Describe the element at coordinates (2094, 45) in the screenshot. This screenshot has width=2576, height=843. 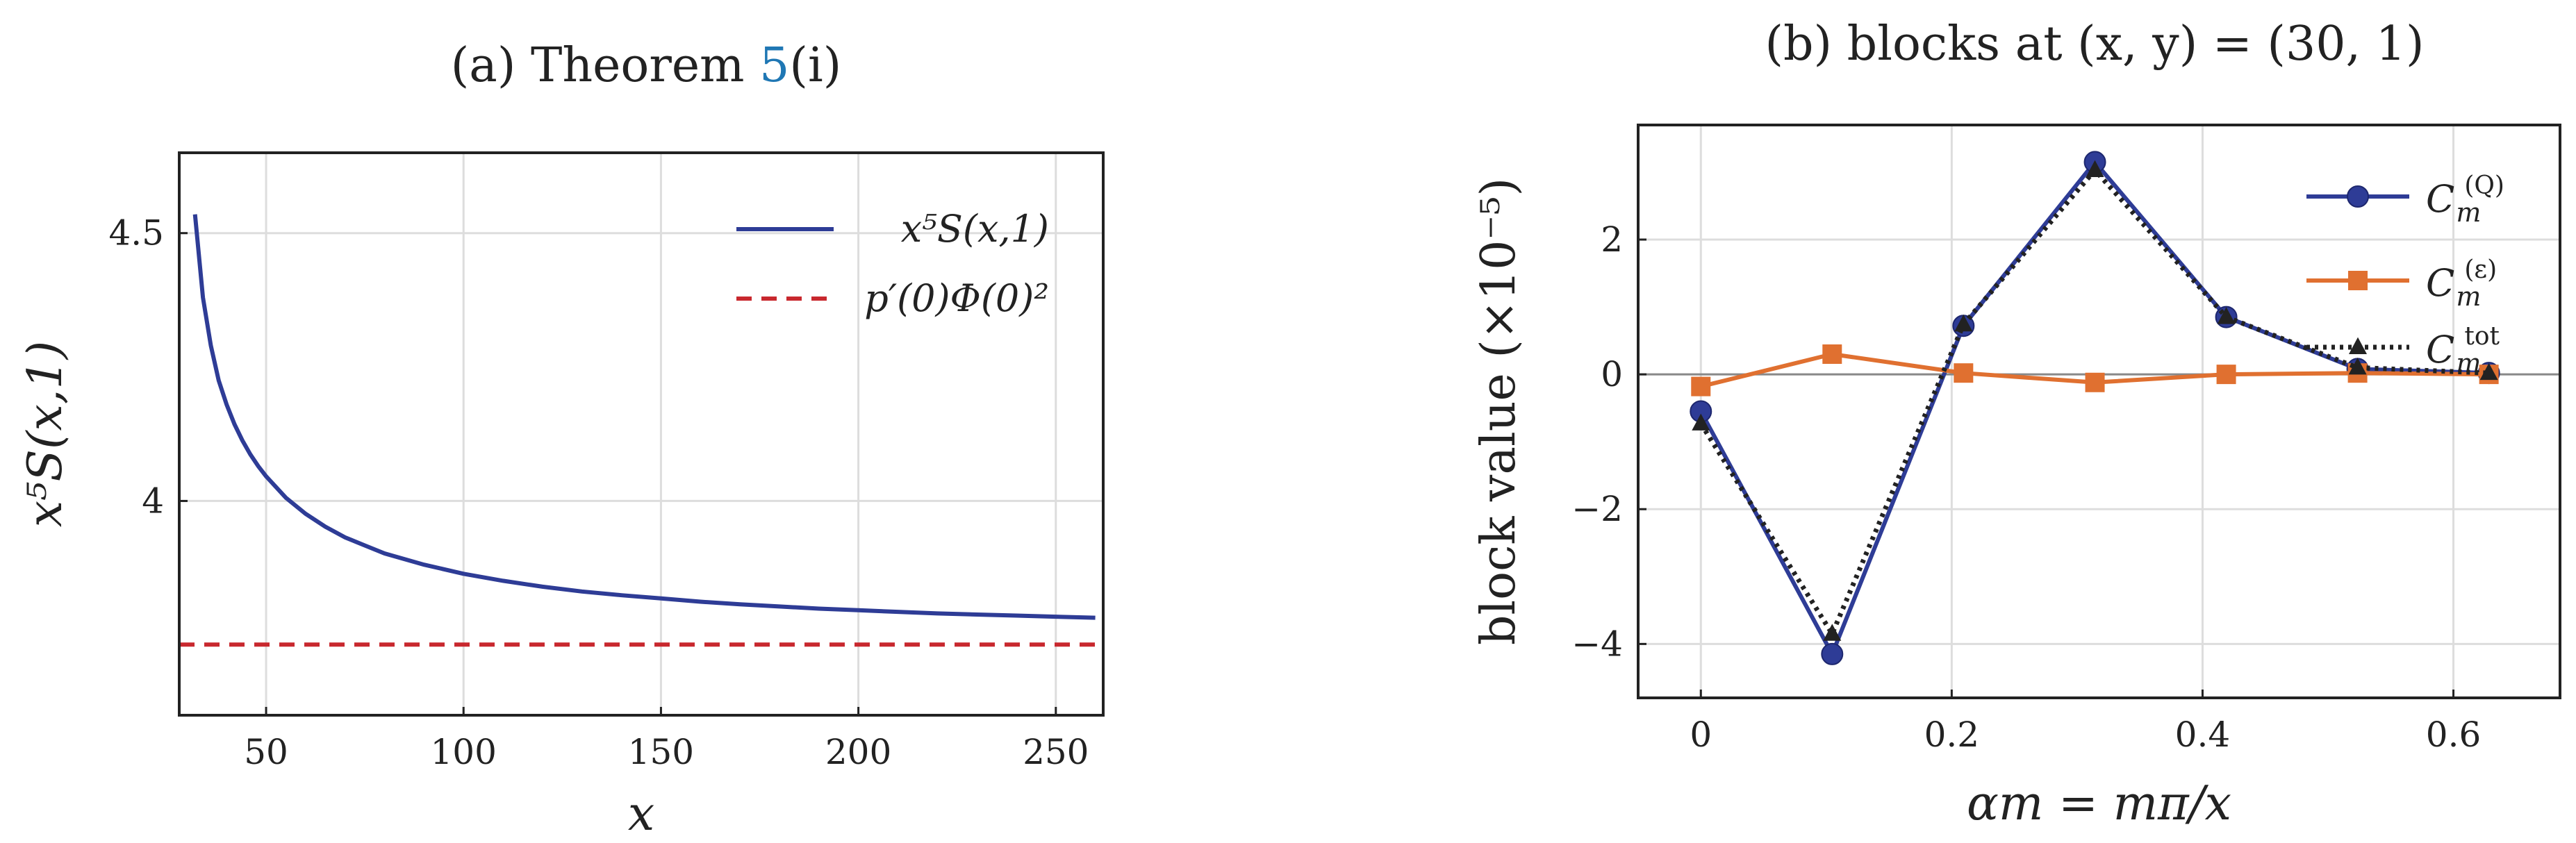
I see `panel-b-title: (b) blocks at (x, y) = (30, 1)` at that location.